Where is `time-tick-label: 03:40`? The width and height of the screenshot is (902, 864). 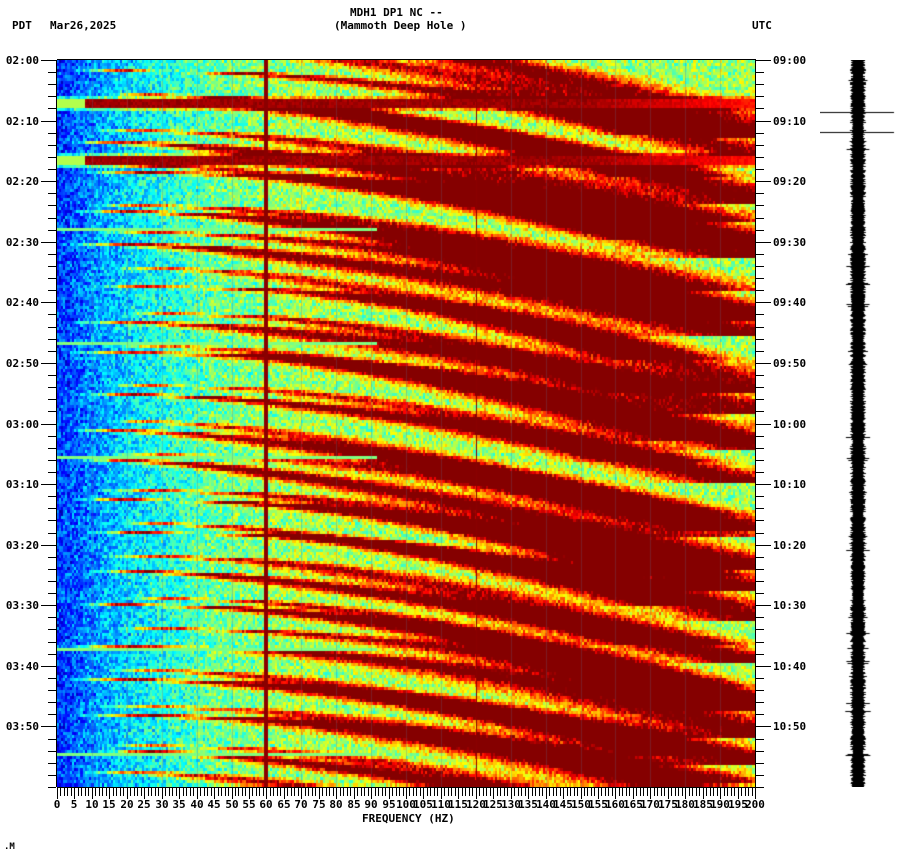
time-tick-label: 03:40 is located at coordinates (22, 666).